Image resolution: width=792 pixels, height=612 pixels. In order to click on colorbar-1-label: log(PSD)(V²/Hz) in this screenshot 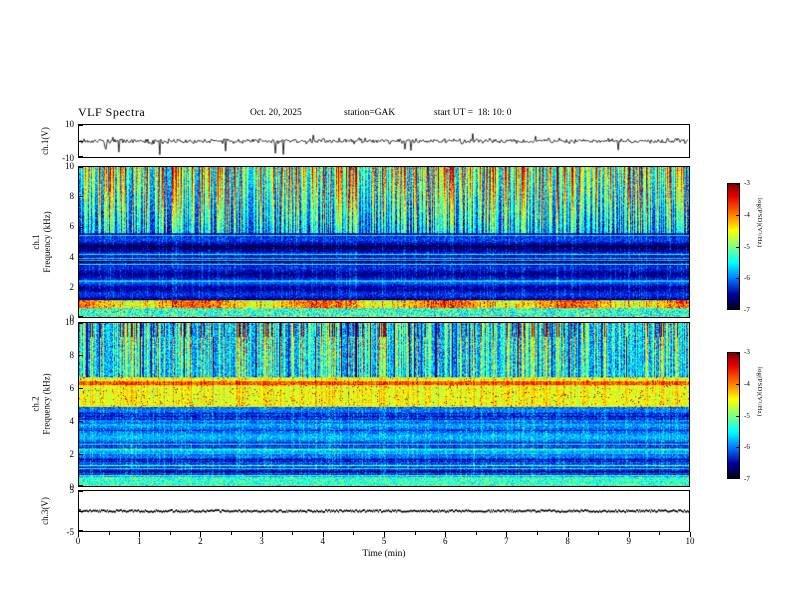, I will do `click(759, 223)`.